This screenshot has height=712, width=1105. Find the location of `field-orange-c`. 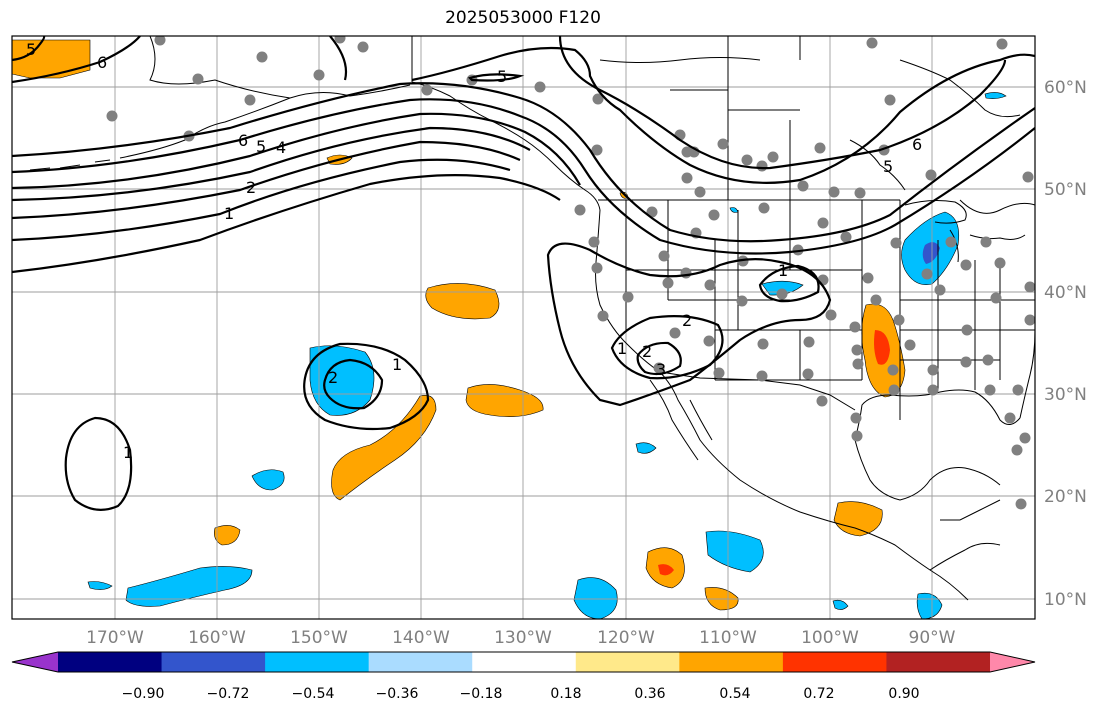

field-orange-c is located at coordinates (227, 535).